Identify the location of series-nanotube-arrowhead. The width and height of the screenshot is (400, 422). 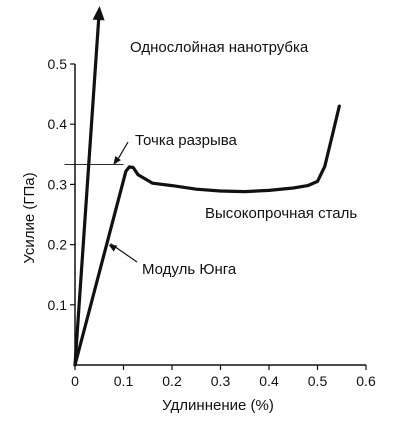
(98, 13).